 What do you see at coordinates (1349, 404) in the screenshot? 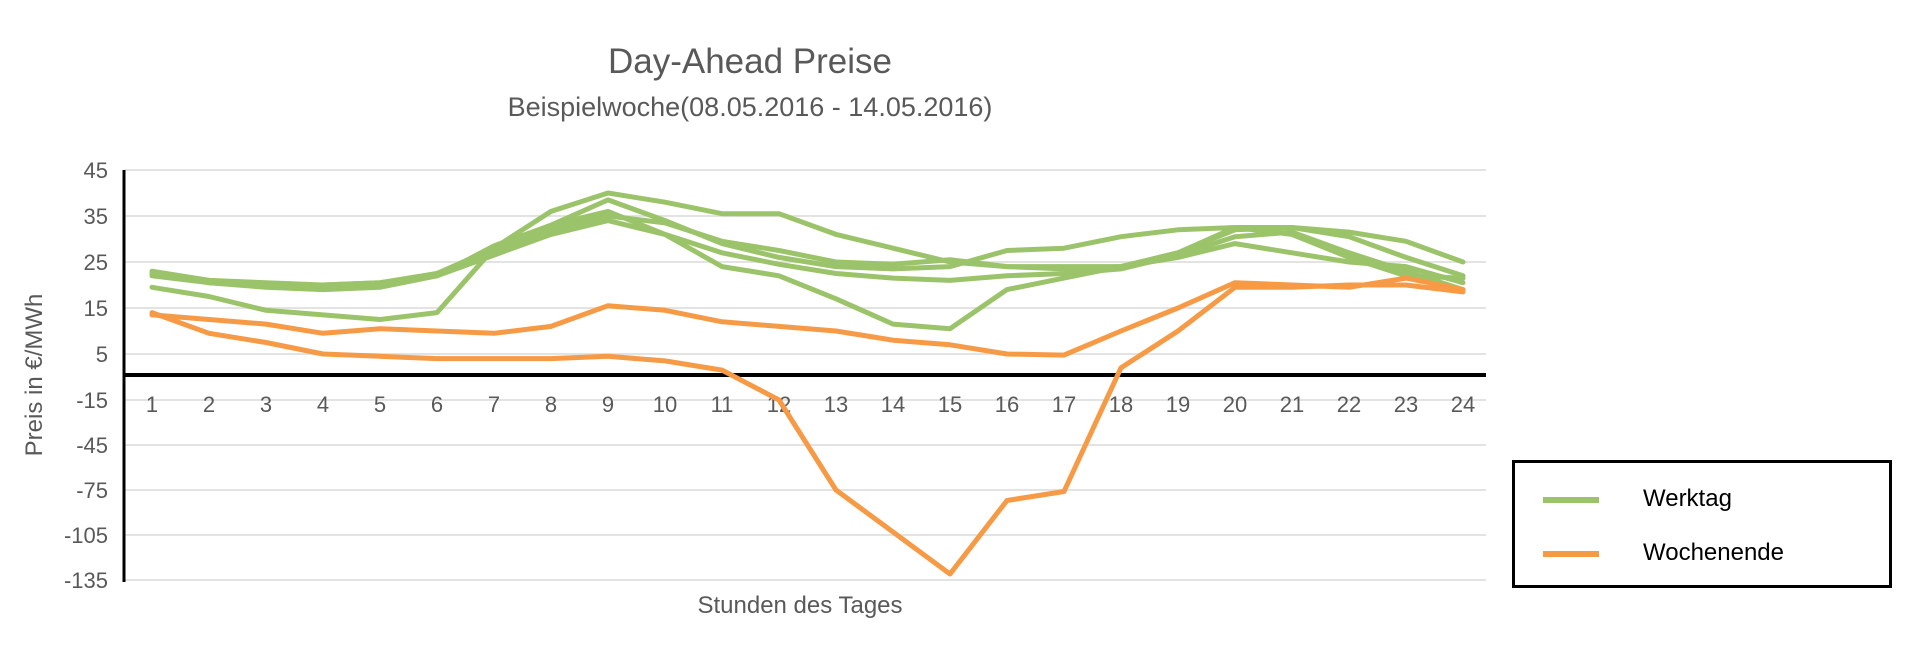
I see `x-tick-label: 22` at bounding box center [1349, 404].